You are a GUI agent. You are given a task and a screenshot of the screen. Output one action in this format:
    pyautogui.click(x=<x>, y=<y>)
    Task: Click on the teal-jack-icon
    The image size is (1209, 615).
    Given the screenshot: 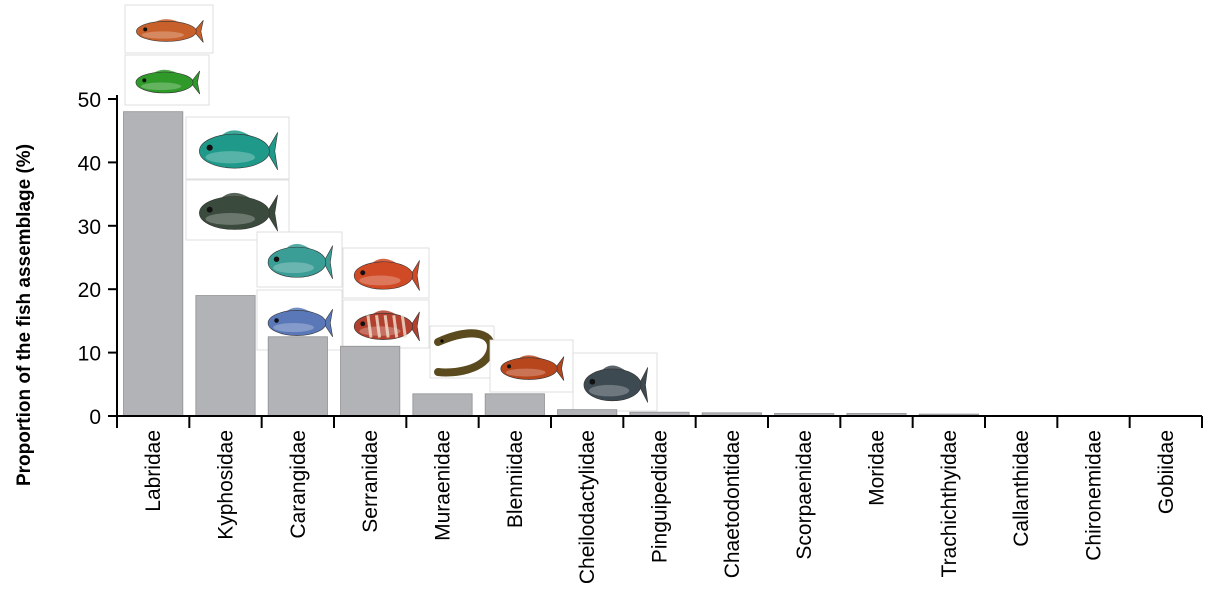 What is the action you would take?
    pyautogui.click(x=299, y=259)
    